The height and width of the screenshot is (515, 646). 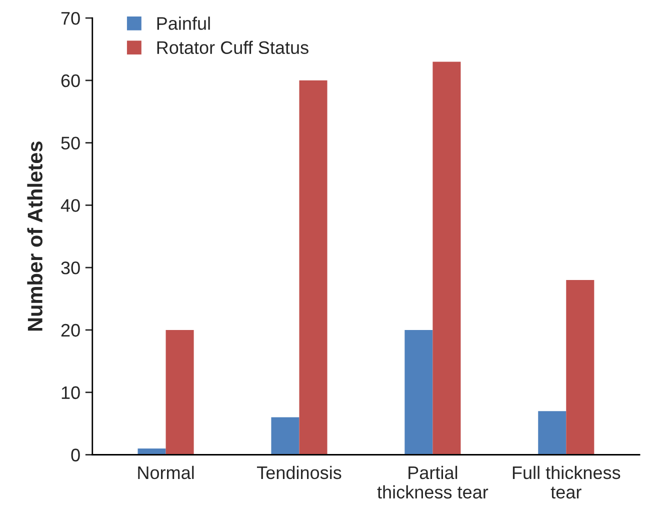 I want to click on legend-label: Rotator Cuff Status, so click(x=232, y=47).